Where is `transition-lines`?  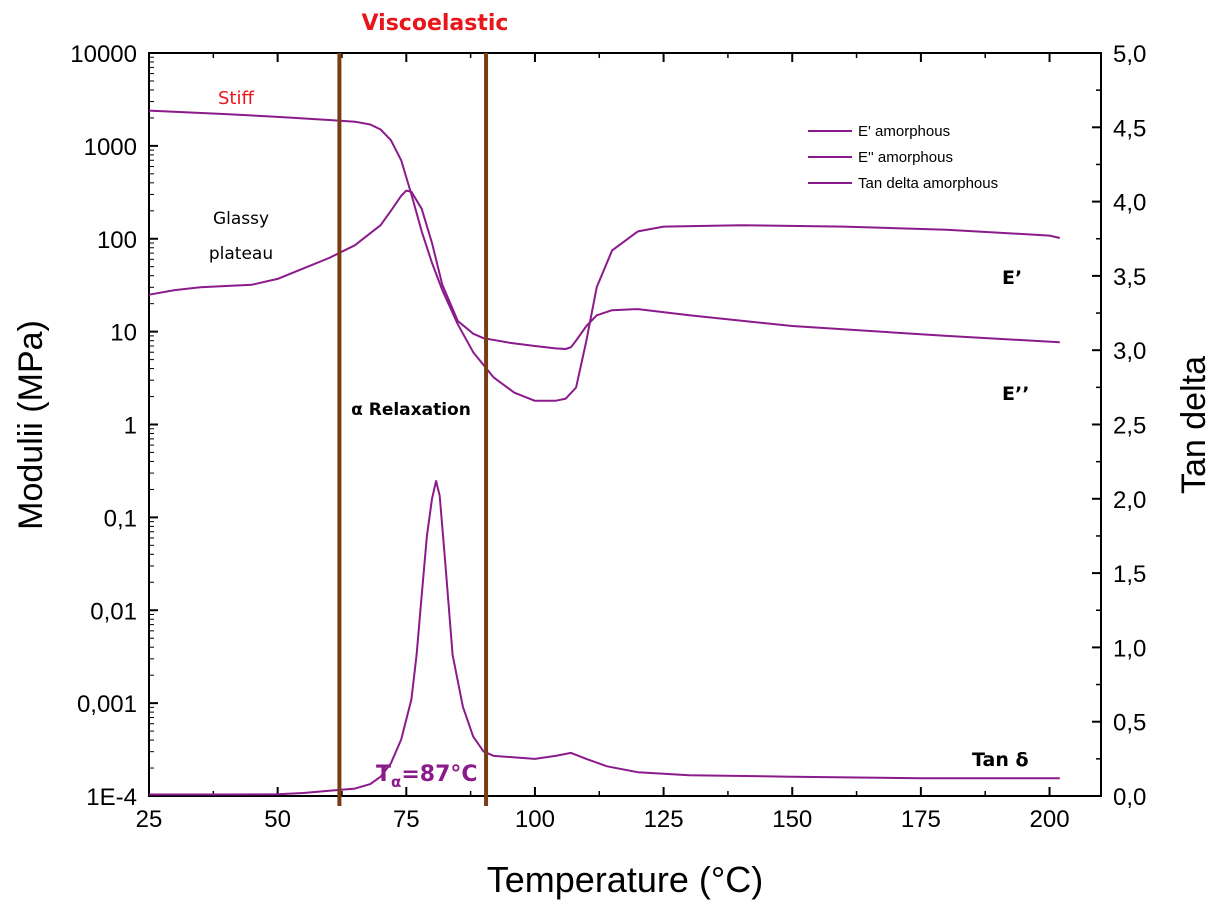
transition-lines is located at coordinates (413, 429).